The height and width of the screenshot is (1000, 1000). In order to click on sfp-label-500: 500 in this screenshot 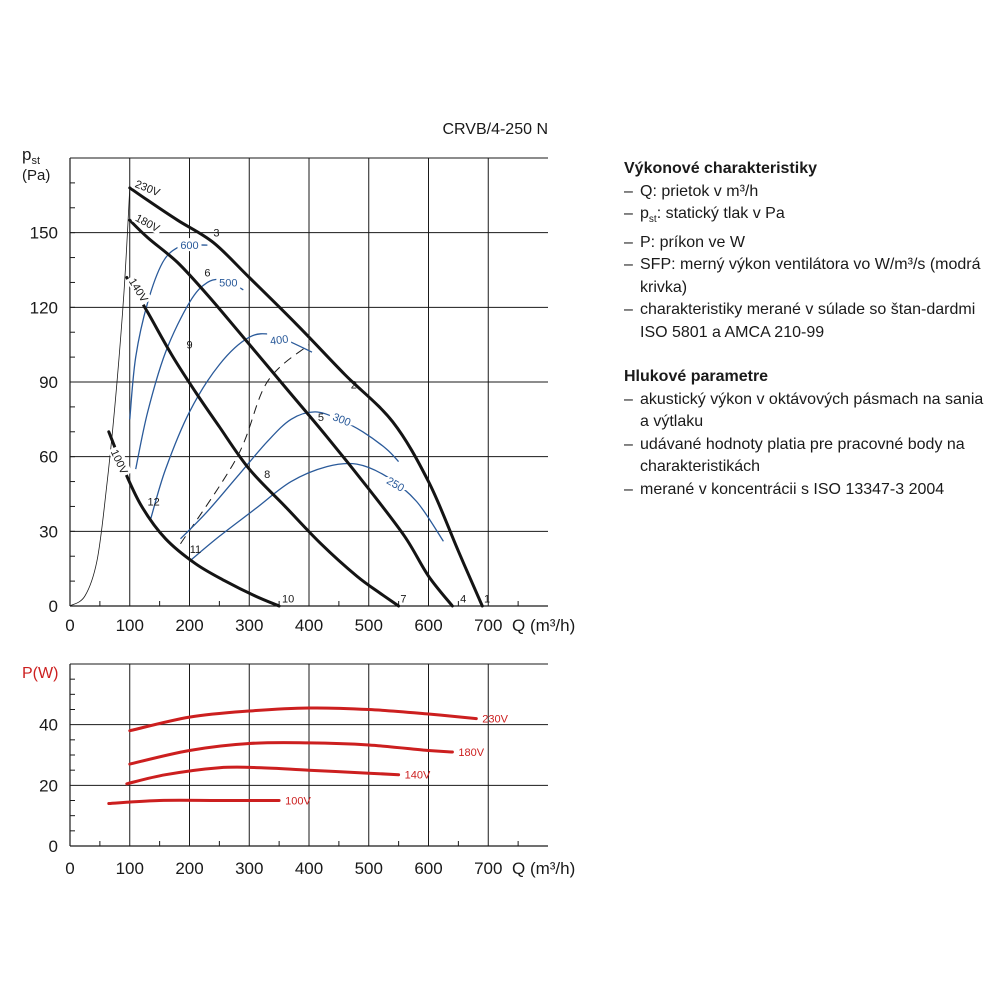, I will do `click(228, 283)`.